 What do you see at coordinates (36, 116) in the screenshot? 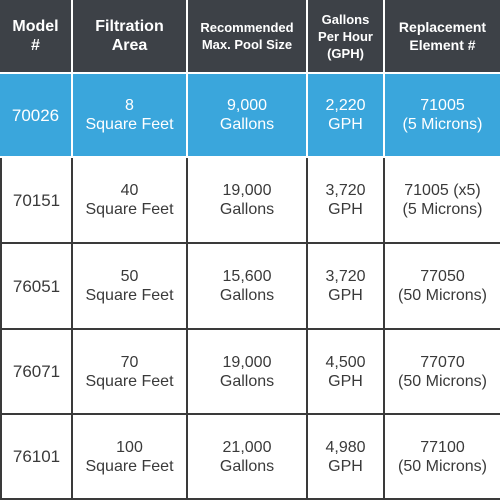
I see `table-row-1-model: 70026` at bounding box center [36, 116].